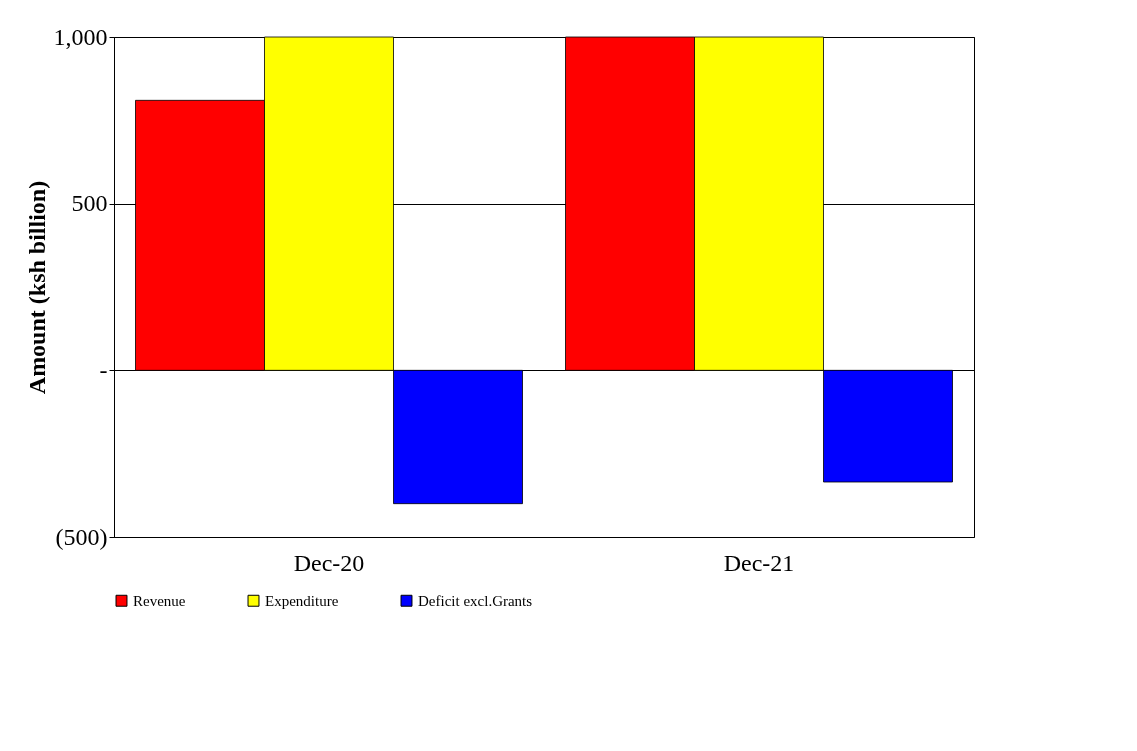  I want to click on y-tick-label: (500), so click(81, 536).